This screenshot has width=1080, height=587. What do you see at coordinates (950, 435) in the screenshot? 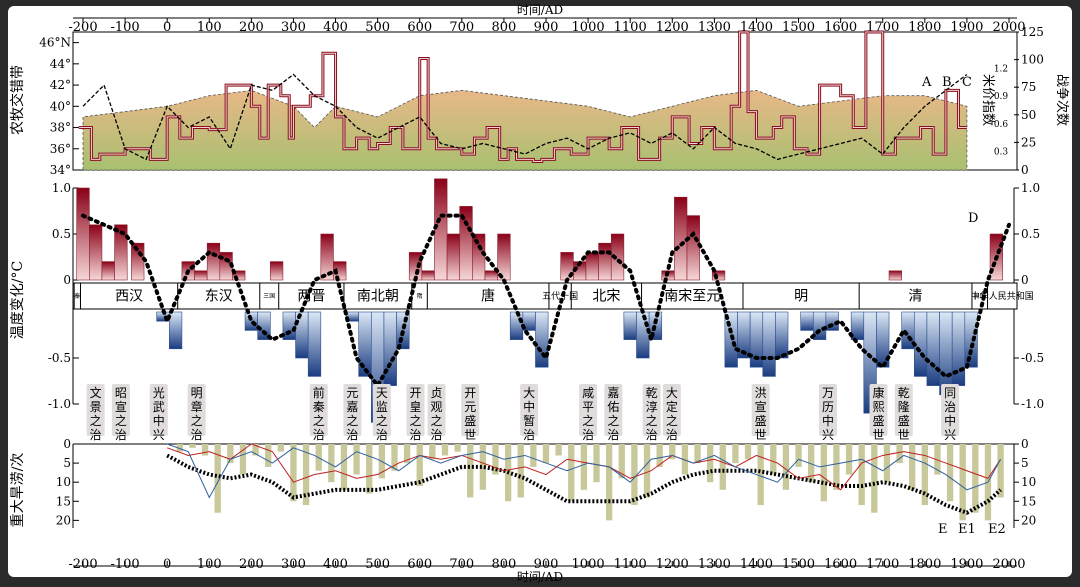
I see `prosperous-era-char: 兴` at bounding box center [950, 435].